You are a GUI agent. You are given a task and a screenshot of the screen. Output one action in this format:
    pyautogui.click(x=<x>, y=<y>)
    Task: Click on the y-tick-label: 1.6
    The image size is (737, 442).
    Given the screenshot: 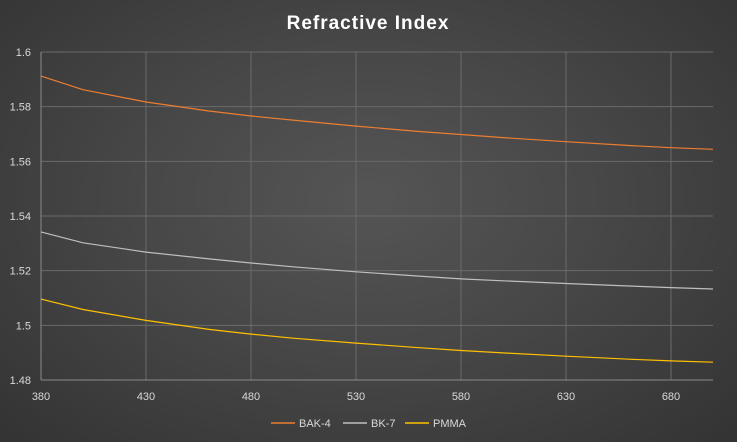 What is the action you would take?
    pyautogui.click(x=23, y=53)
    